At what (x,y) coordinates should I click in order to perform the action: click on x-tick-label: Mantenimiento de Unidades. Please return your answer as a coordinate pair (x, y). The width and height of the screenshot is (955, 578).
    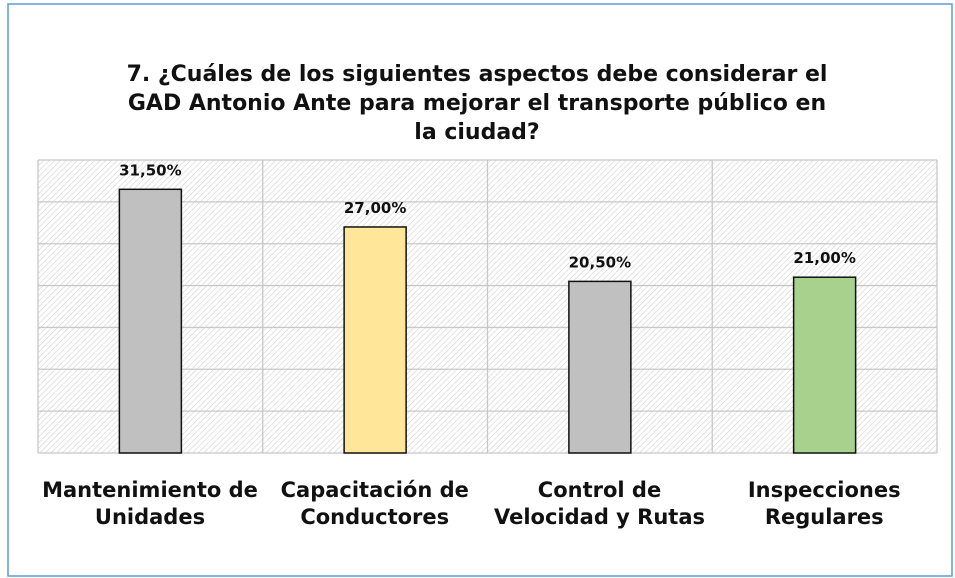
    Looking at the image, I should click on (150, 503).